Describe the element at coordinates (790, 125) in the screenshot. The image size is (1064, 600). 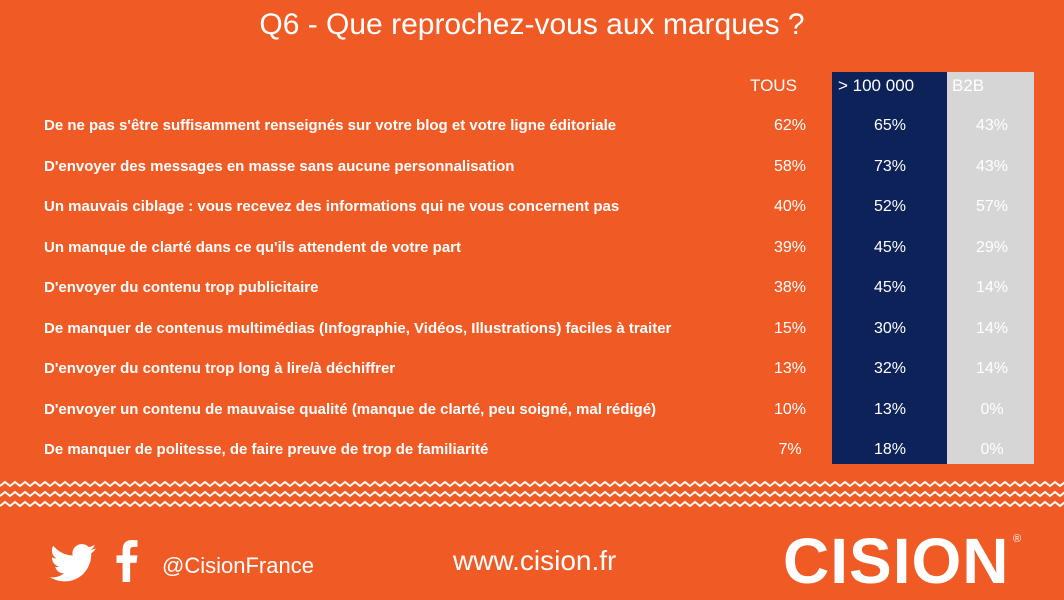
I see `value-tous: 62%` at that location.